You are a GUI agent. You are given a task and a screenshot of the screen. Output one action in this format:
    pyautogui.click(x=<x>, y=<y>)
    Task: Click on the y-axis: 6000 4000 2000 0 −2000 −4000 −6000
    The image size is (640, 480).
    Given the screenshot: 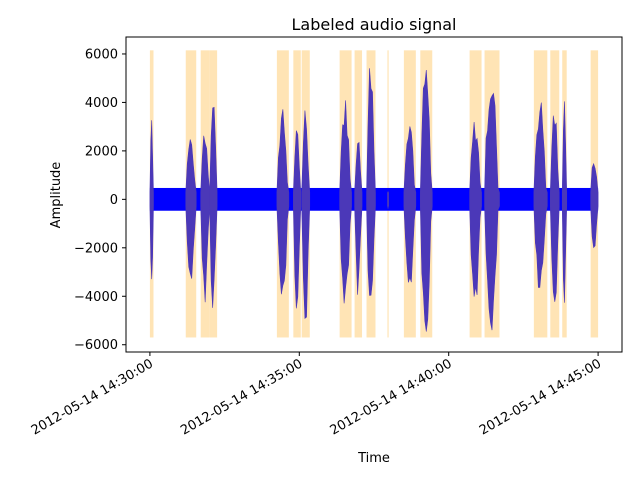 What is the action you would take?
    pyautogui.click(x=100, y=200)
    